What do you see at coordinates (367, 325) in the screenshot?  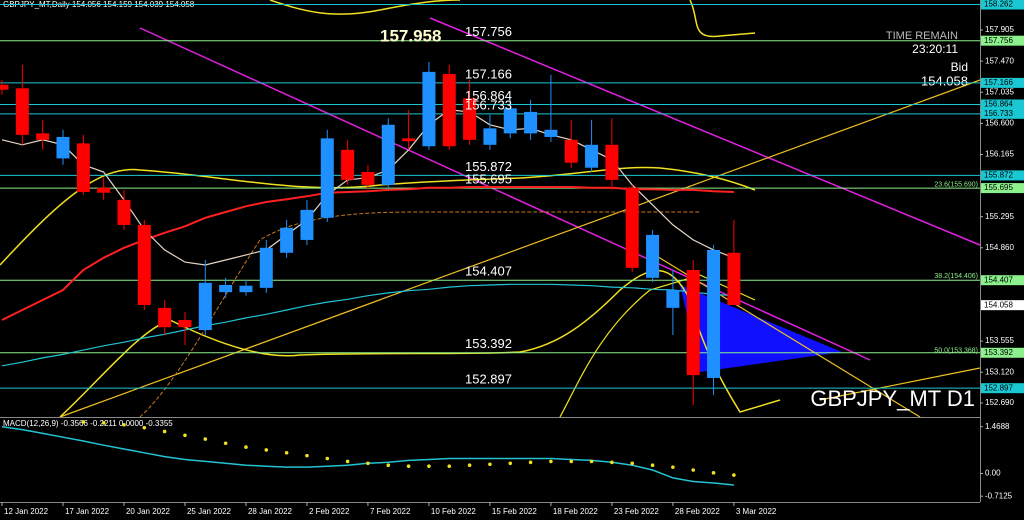 I see `indicator-line` at bounding box center [367, 325].